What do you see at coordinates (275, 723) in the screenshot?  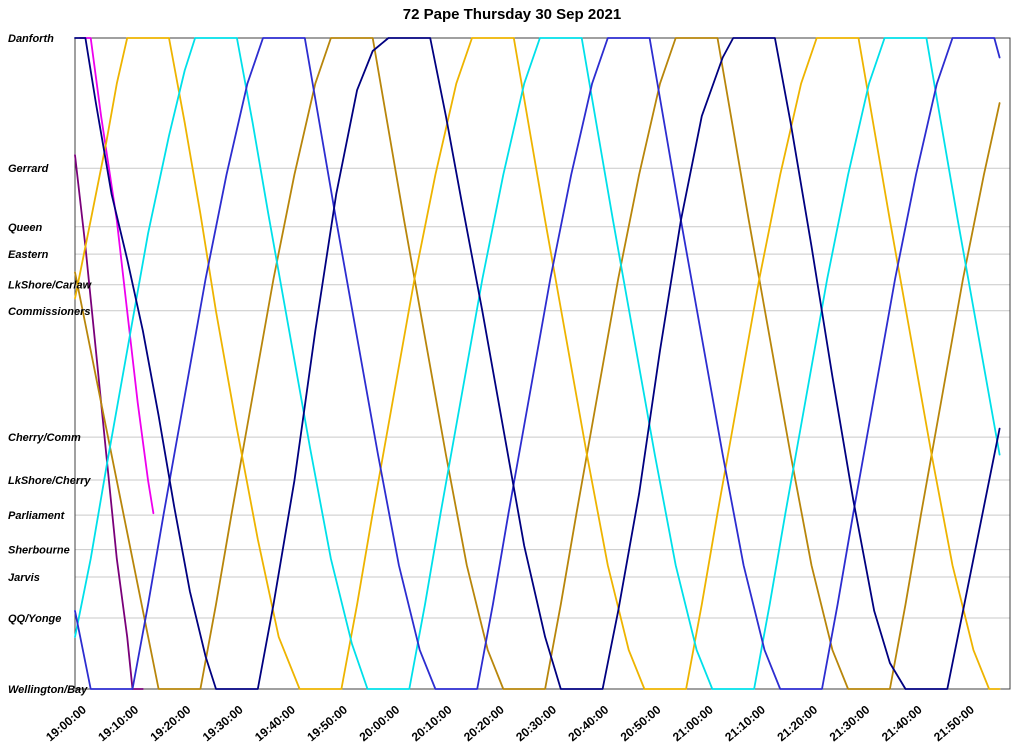 I see `x-axis-label-19-40-00: 19:40:00` at bounding box center [275, 723].